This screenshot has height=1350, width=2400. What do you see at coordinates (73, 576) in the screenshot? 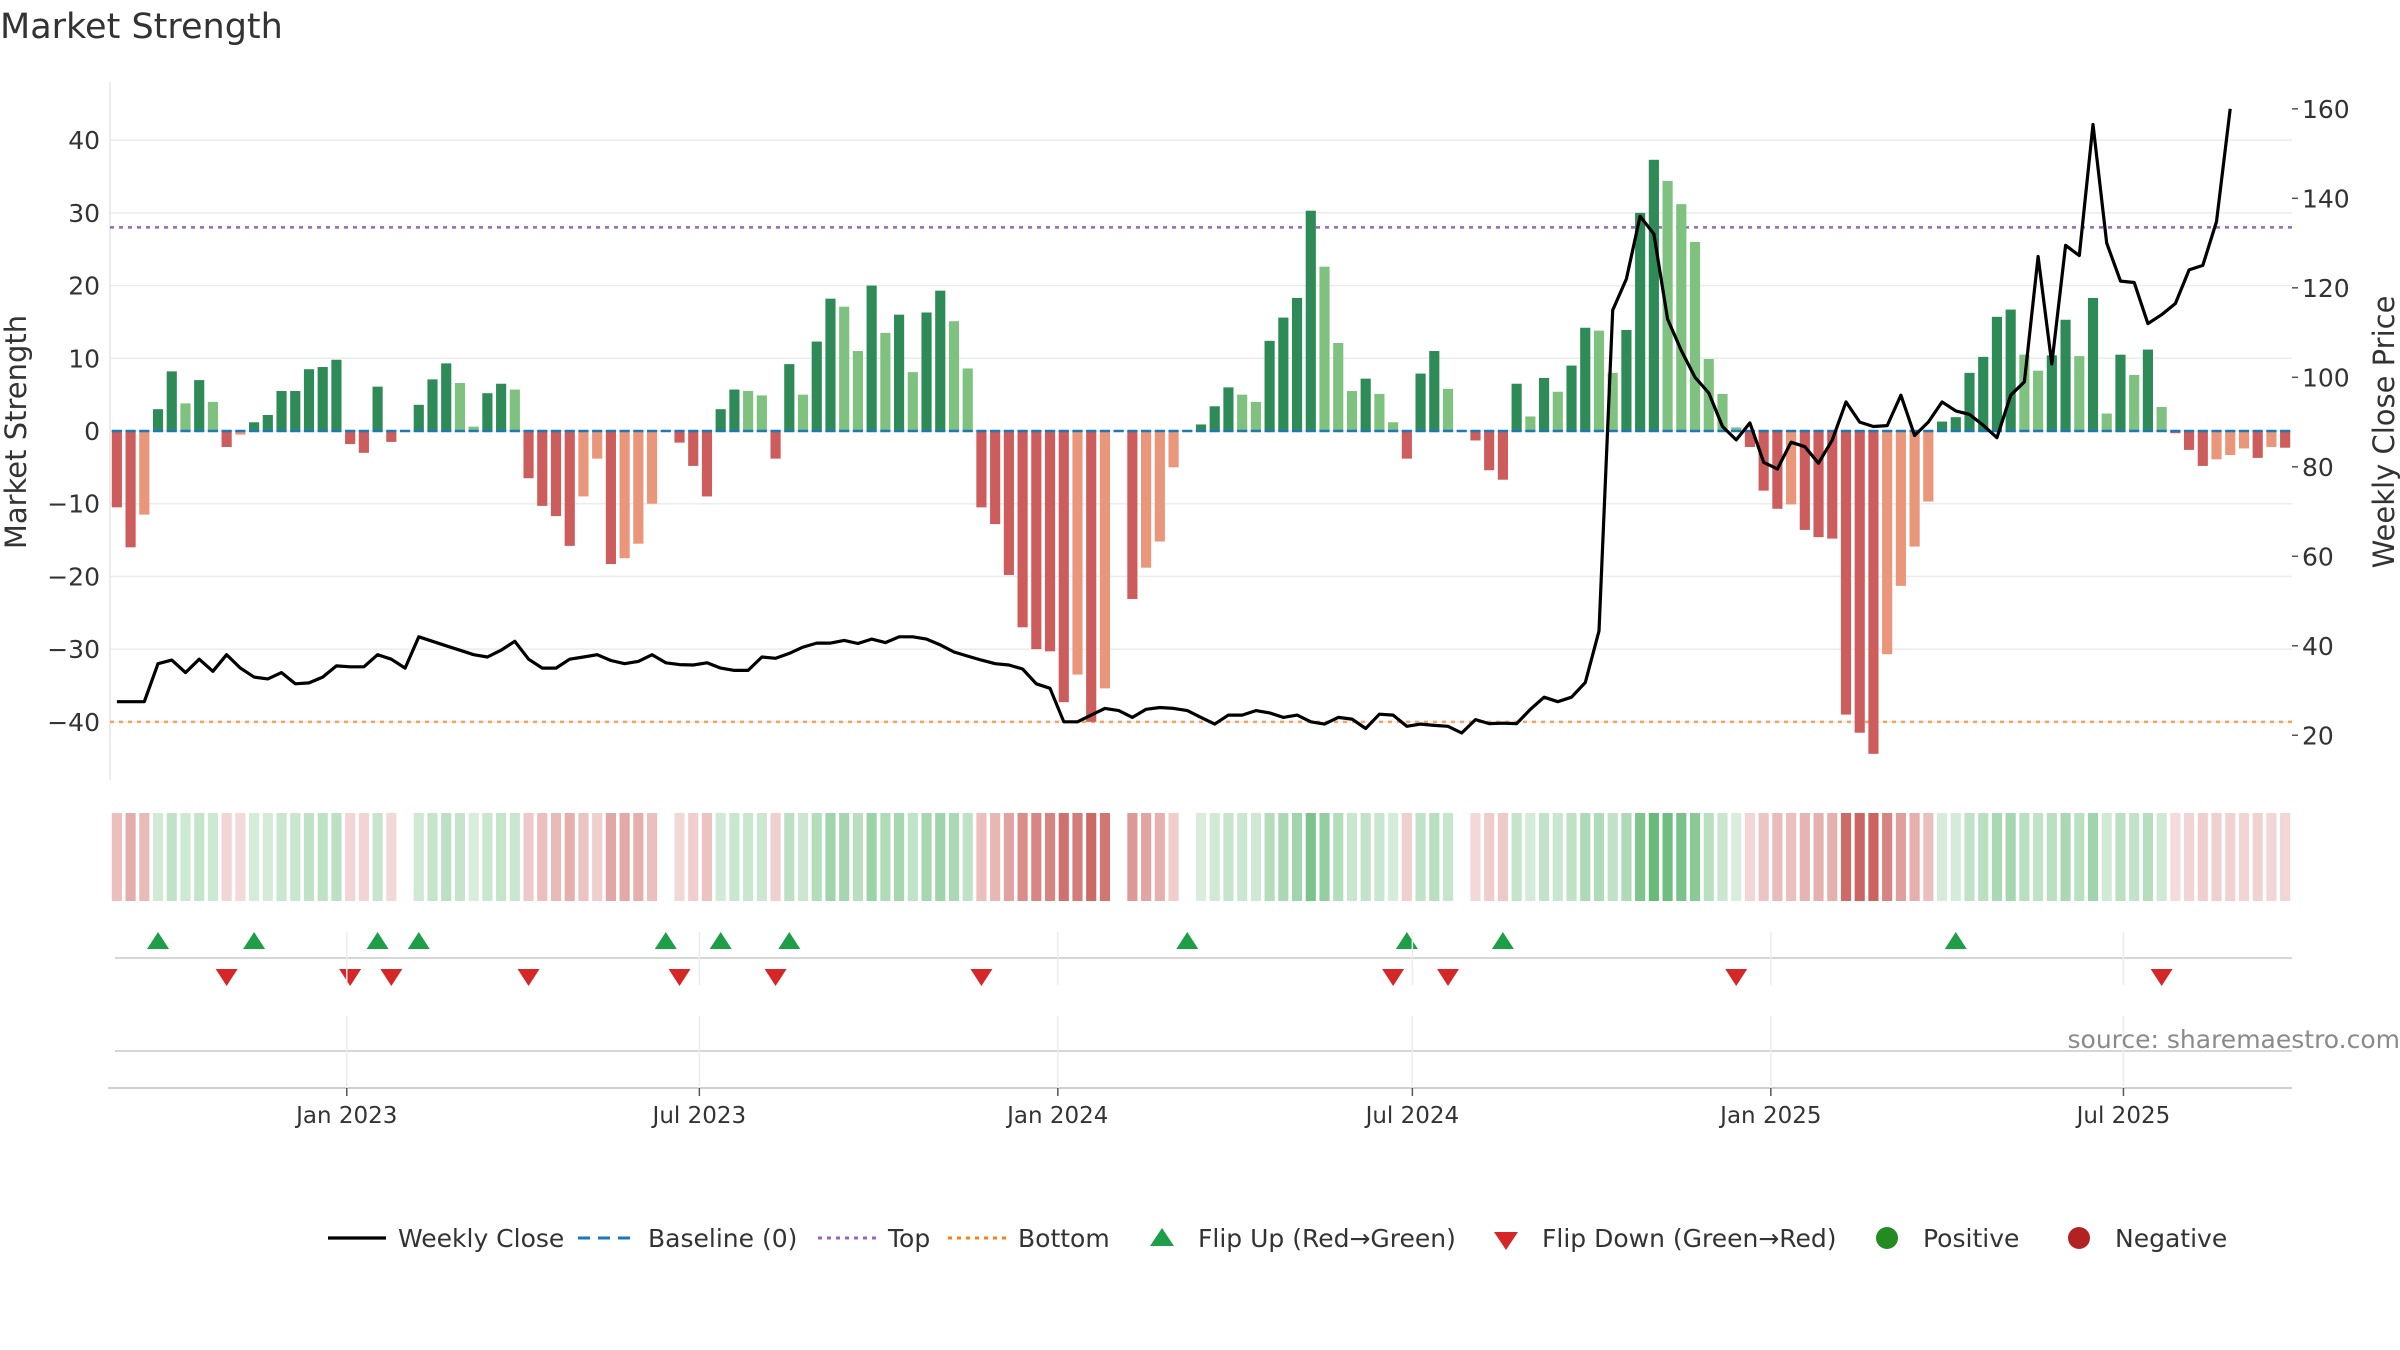
I see `y-tick-label: −20` at bounding box center [73, 576].